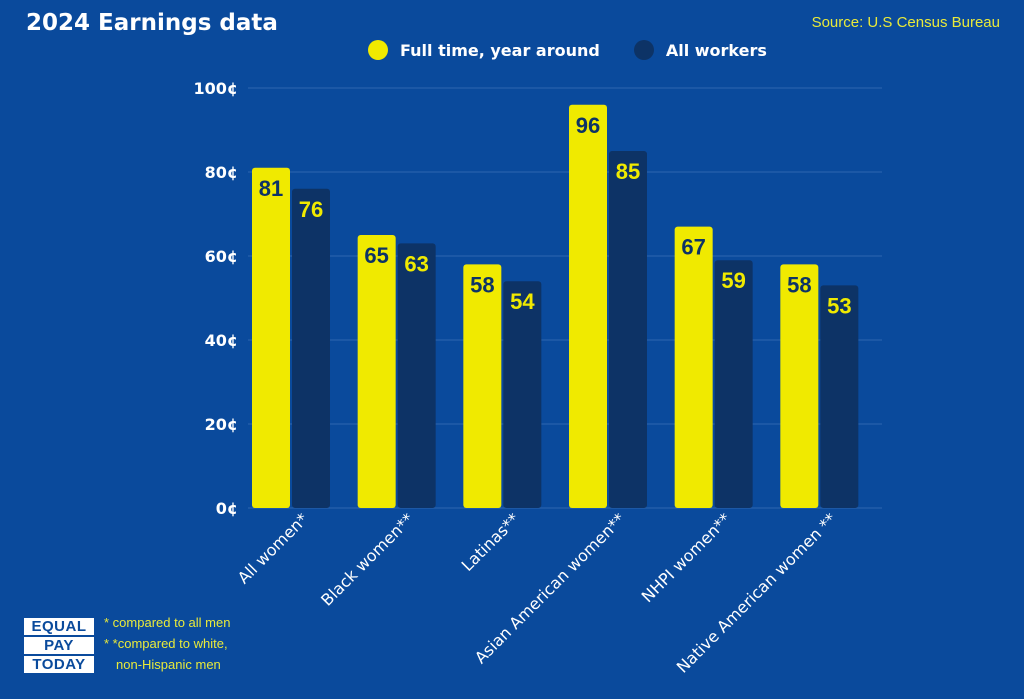 The height and width of the screenshot is (699, 1024). What do you see at coordinates (643, 50) in the screenshot?
I see `legend-dot-all-workers` at bounding box center [643, 50].